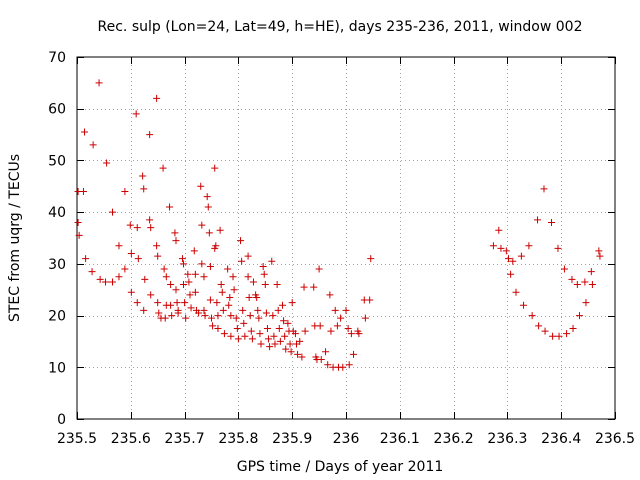 Image resolution: width=640 pixels, height=480 pixels. I want to click on y-tick-label: 60, so click(57, 110).